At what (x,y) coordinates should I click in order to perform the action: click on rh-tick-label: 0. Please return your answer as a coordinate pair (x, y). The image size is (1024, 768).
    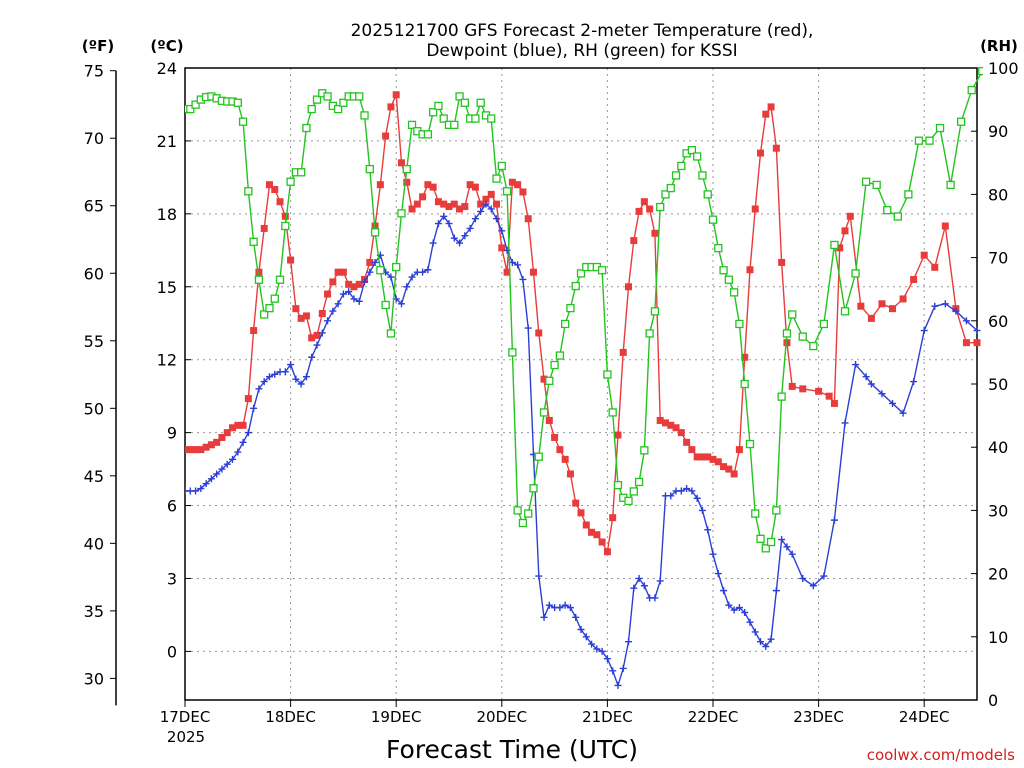
    Looking at the image, I should click on (993, 700).